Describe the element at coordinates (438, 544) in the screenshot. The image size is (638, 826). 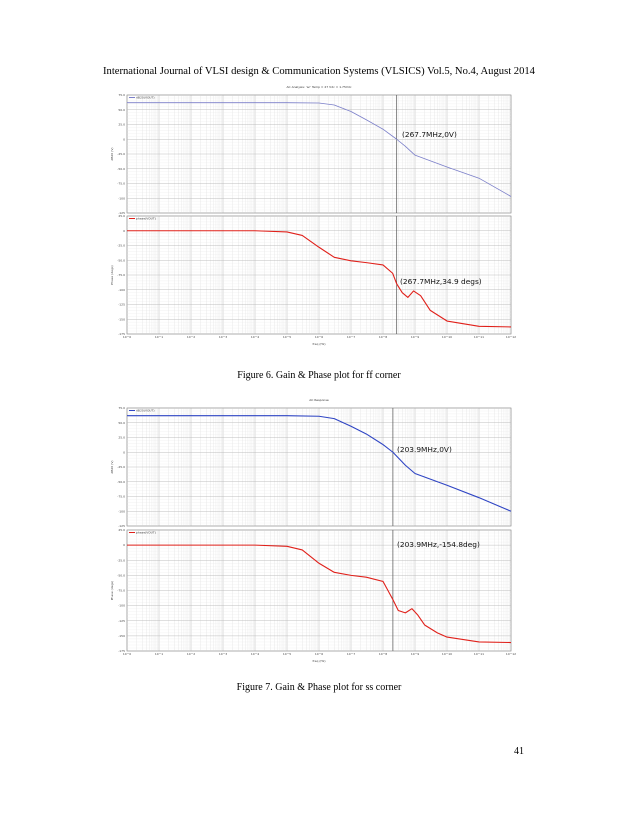
I see `phase-crossover-annotation: (203.9MHz,-154.8deg)` at that location.